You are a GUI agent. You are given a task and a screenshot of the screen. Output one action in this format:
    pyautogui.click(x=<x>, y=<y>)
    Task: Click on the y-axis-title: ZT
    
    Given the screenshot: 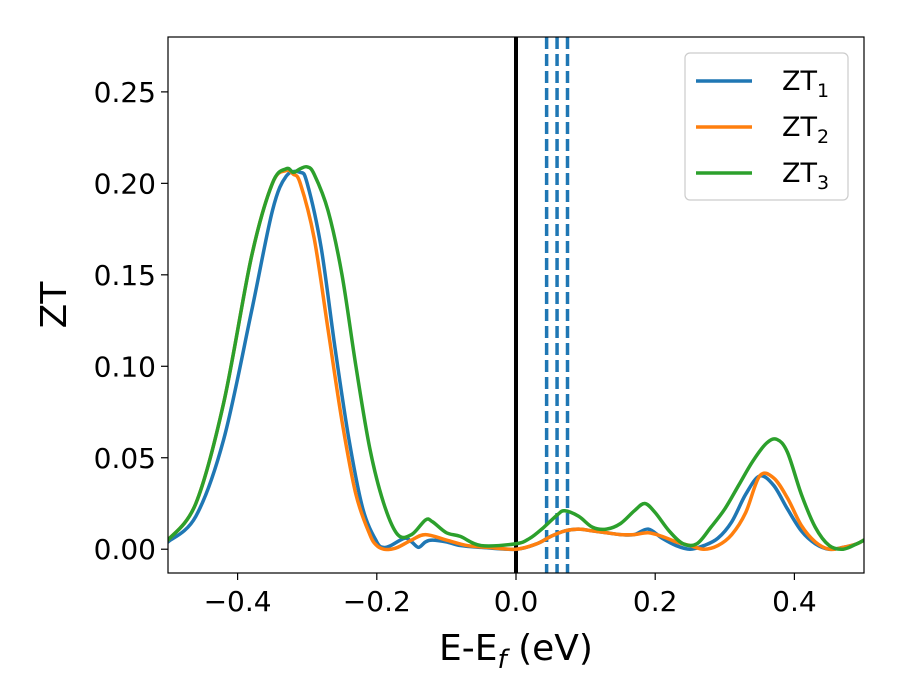 What is the action you would take?
    pyautogui.click(x=54, y=305)
    